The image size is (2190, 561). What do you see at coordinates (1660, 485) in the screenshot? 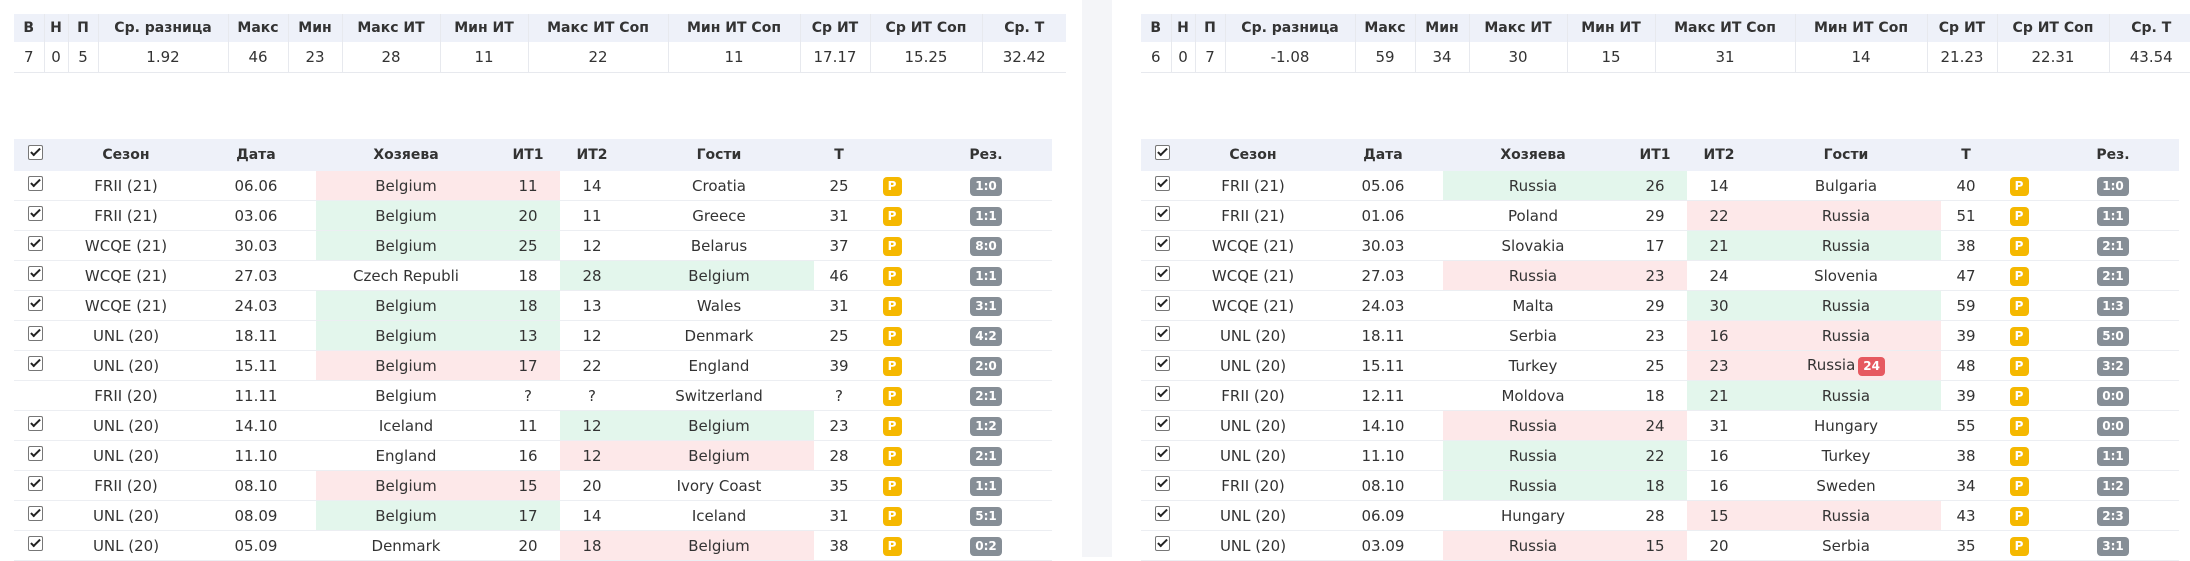
I see `match-row: FRII (20) 08.10 Russia 18 16 Sweden 34 P 1:2` at bounding box center [1660, 485].